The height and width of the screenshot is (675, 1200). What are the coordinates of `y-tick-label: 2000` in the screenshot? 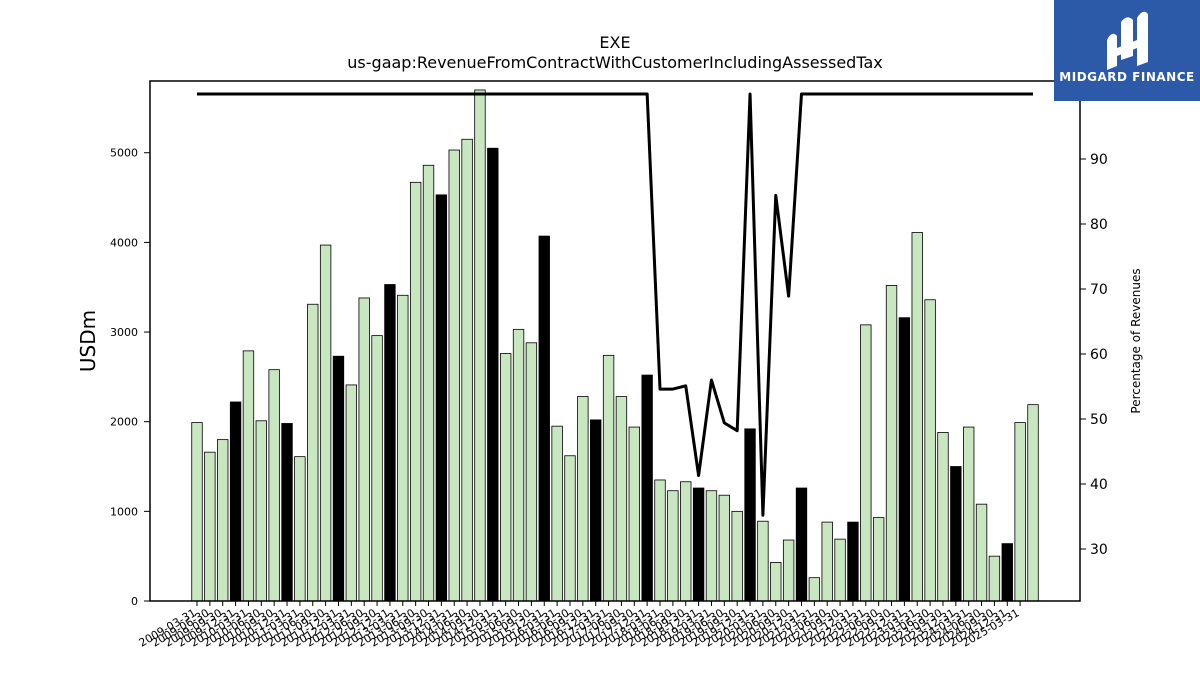 It's located at (124, 422).